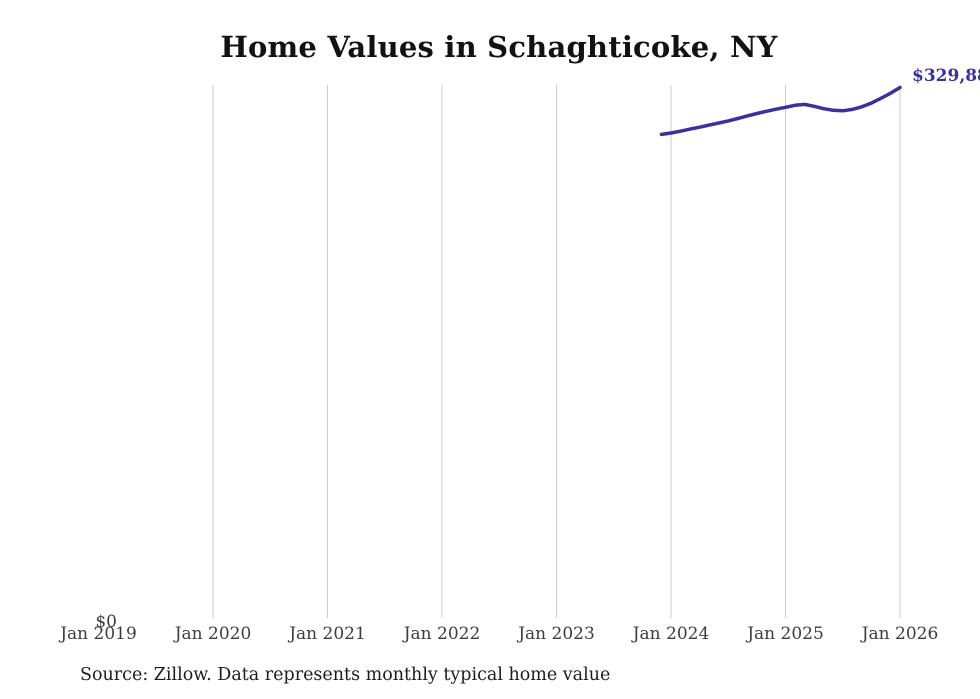  I want to click on x-axis-tick-label: Jan 2022, so click(442, 634).